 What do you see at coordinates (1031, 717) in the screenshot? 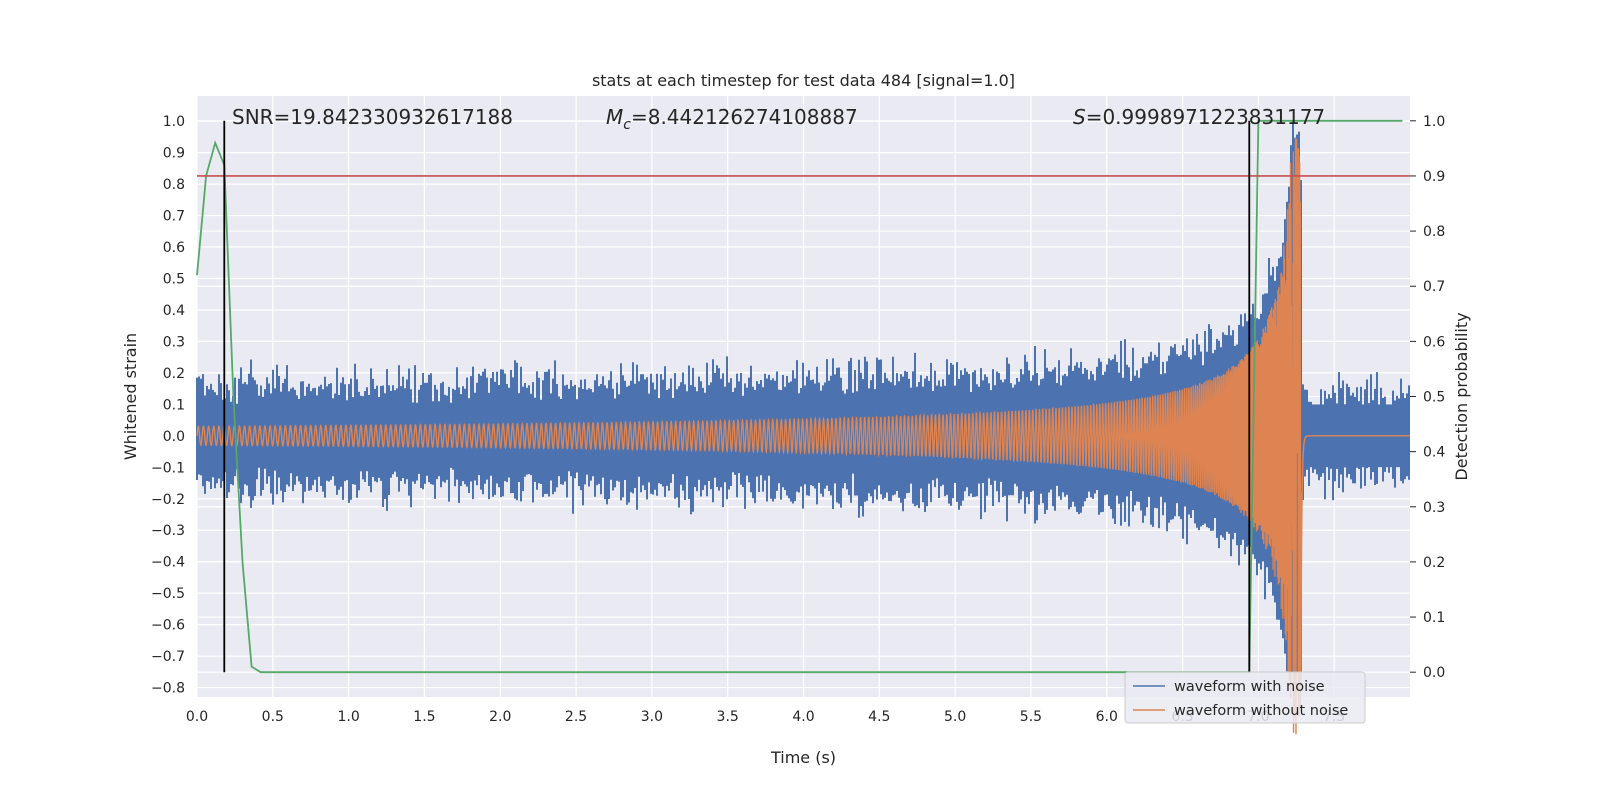
I see `x-tick-label: 5.5` at bounding box center [1031, 717].